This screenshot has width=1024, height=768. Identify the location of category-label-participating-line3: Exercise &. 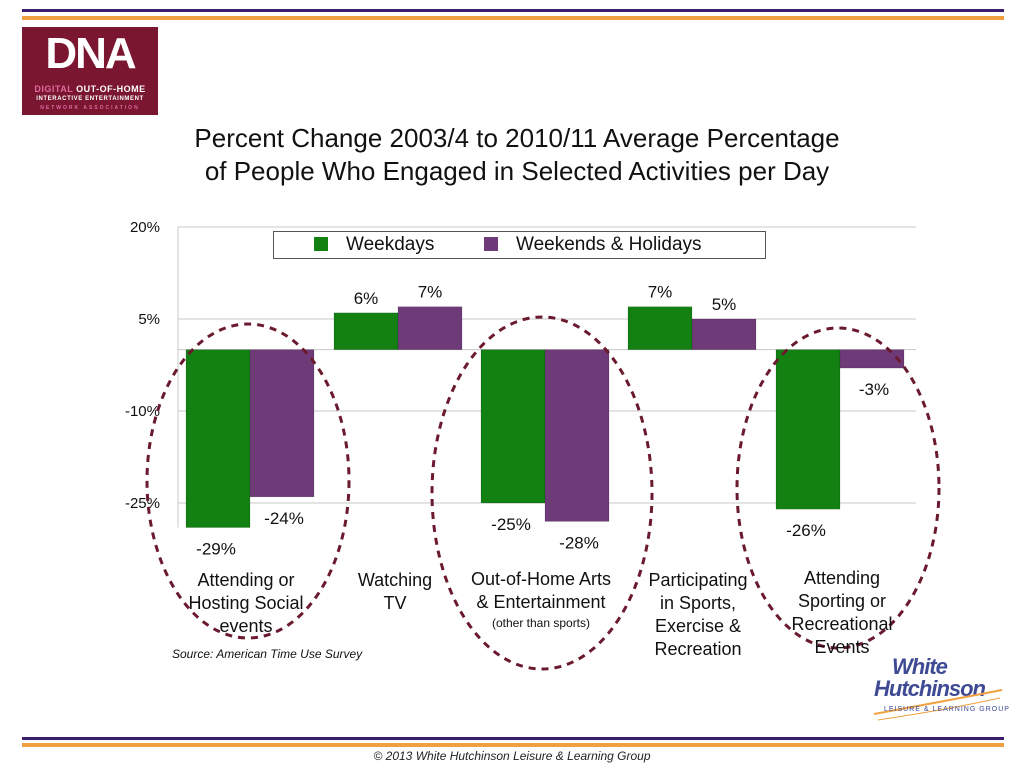
(698, 626).